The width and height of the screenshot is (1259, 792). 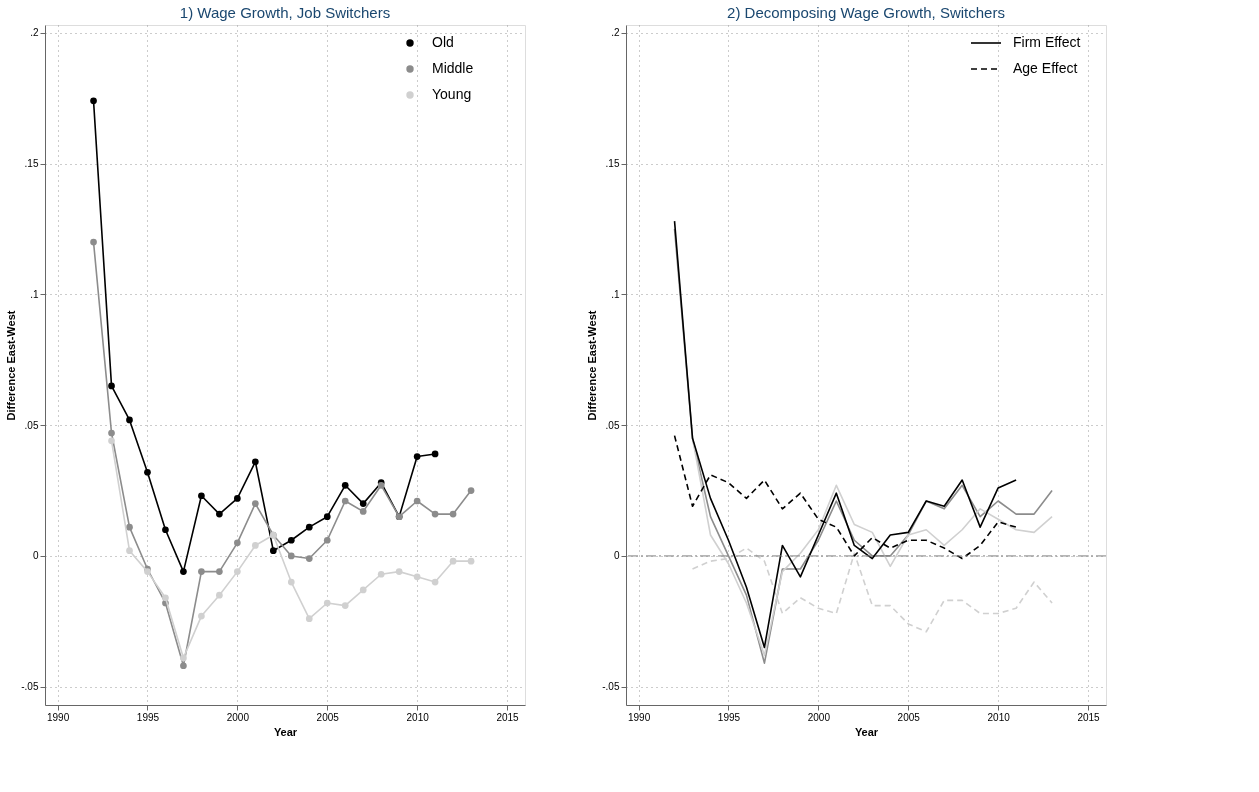 I want to click on chart-title: 2) Decomposing Wage Growth, Switchers, so click(x=866, y=12).